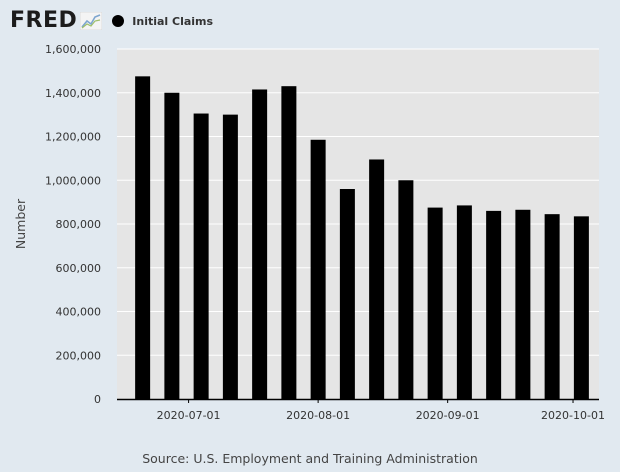 The image size is (620, 472). I want to click on fred-logo: FRED, so click(44, 20).